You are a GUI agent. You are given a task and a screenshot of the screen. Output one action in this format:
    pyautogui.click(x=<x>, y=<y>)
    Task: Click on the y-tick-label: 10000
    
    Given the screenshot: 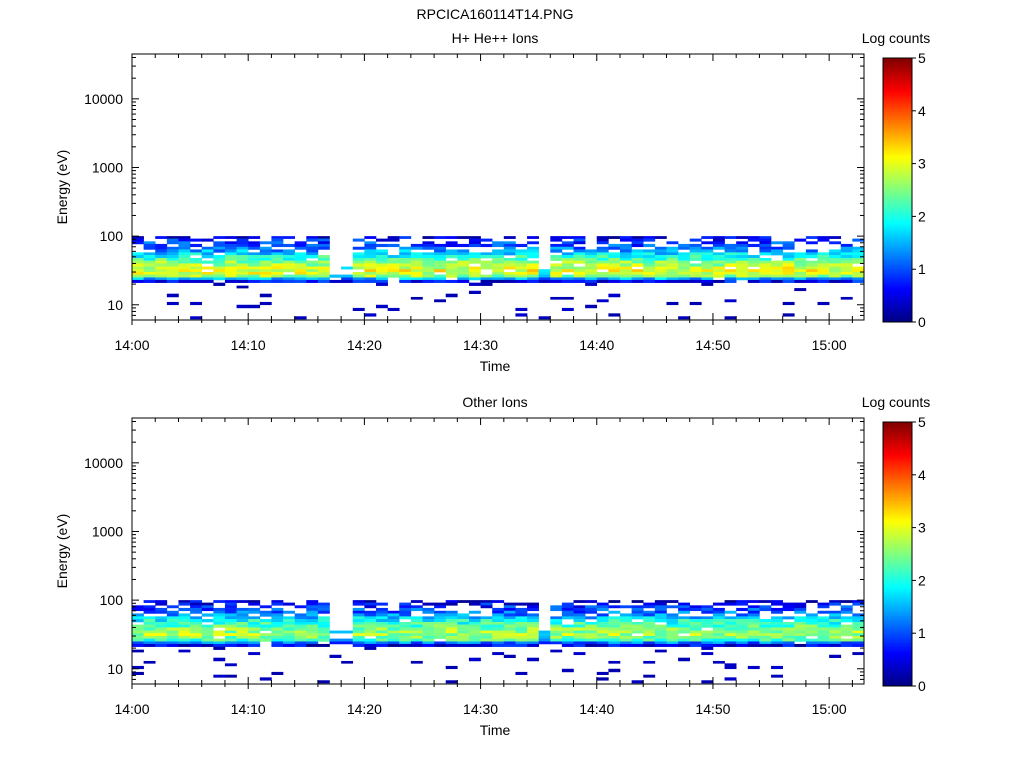 What is the action you would take?
    pyautogui.click(x=103, y=463)
    